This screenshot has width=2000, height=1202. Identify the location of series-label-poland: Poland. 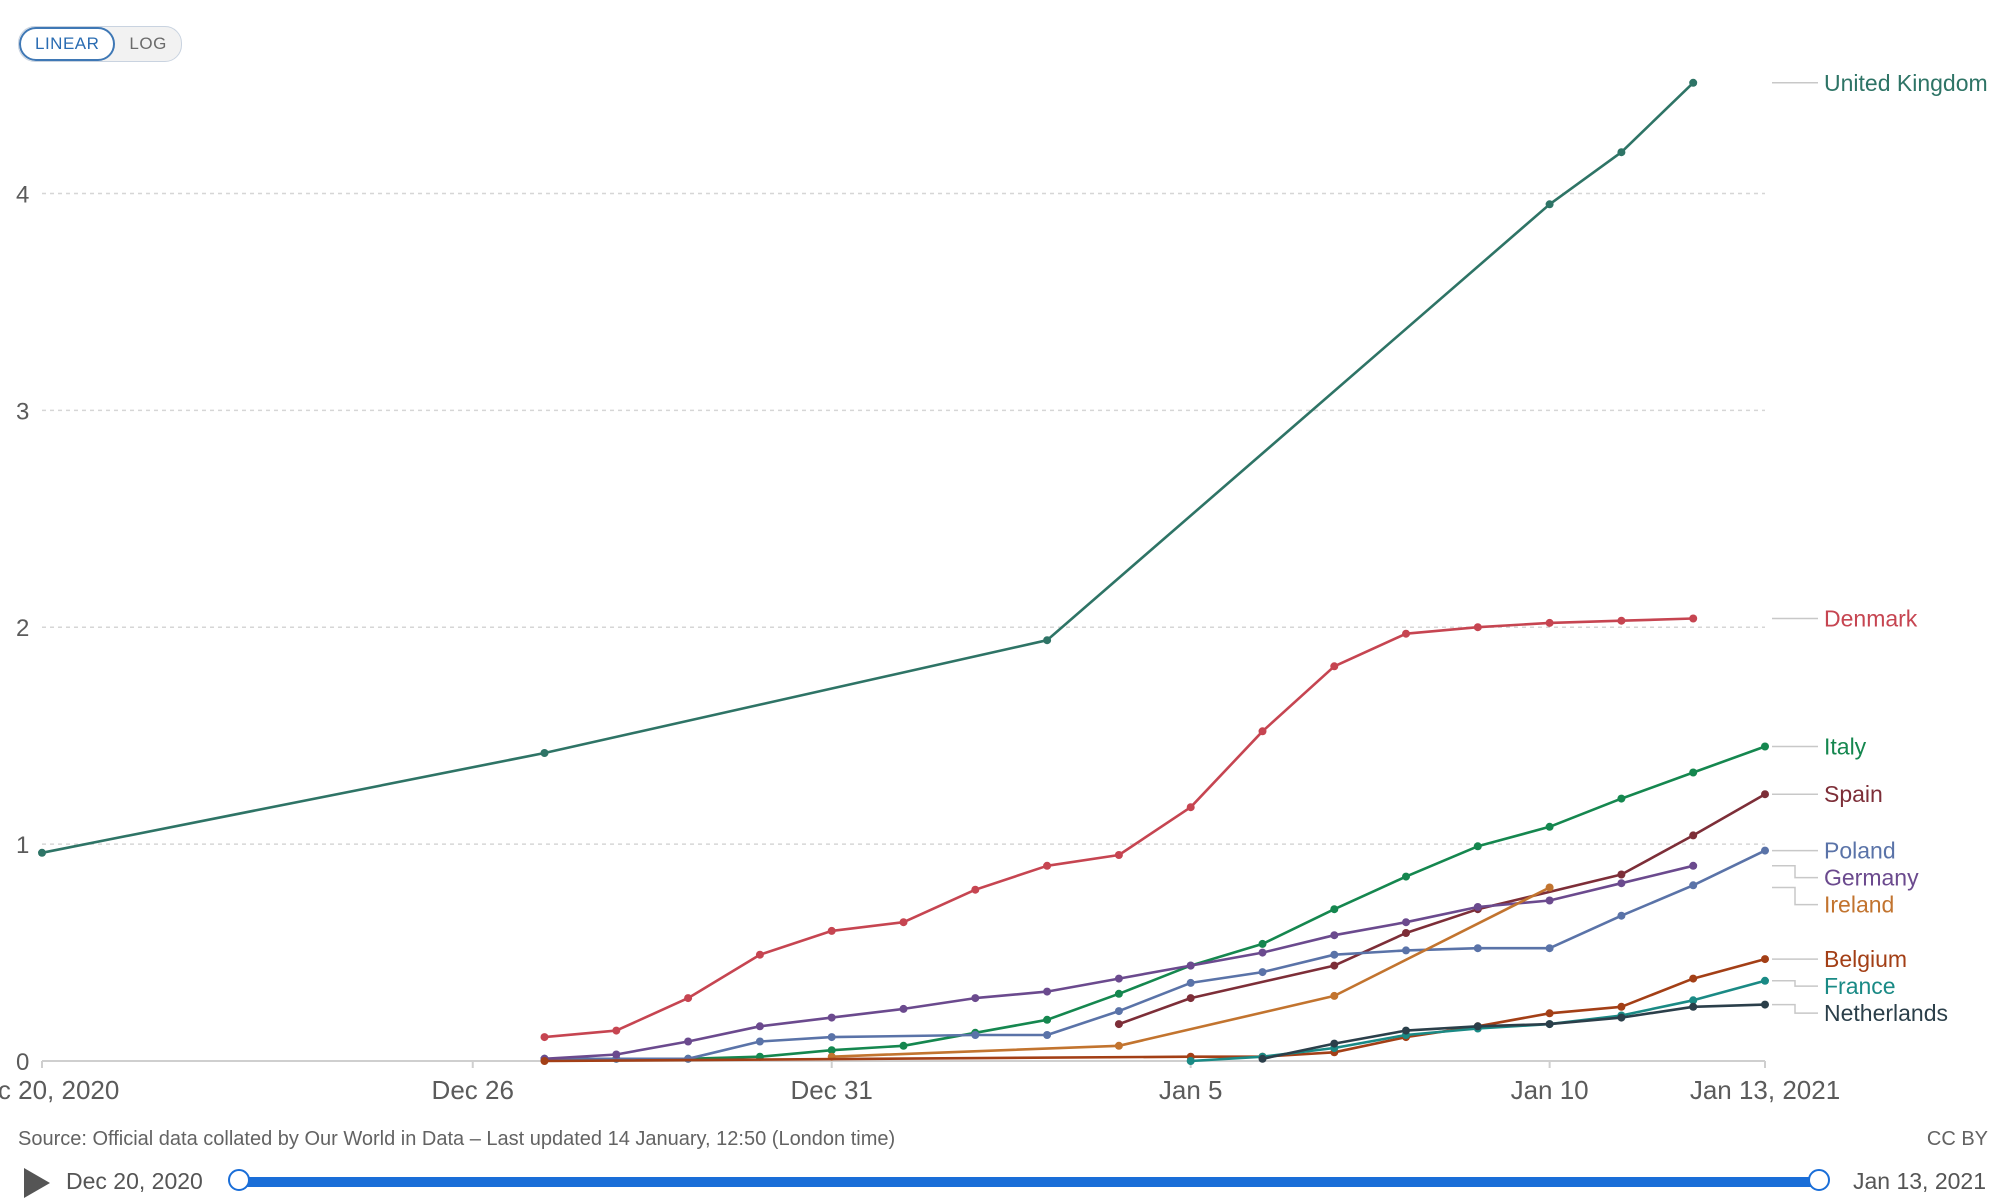
(1860, 851).